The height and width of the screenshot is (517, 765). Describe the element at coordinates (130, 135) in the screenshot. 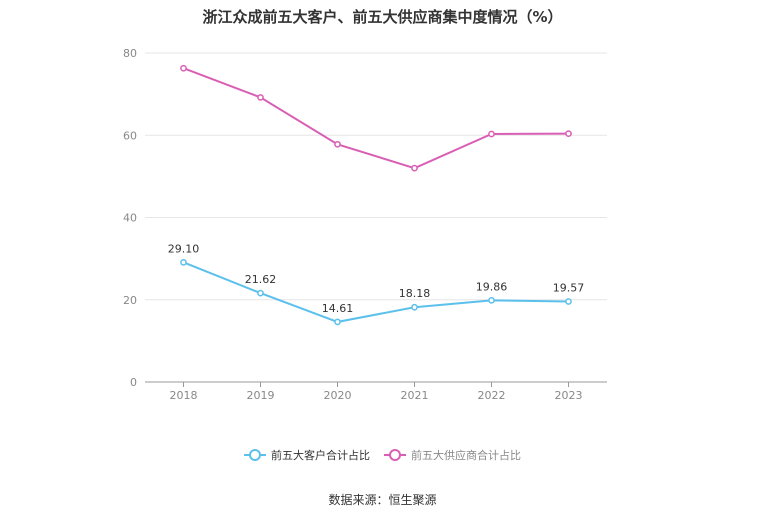

I see `y-tick-label: 60` at that location.